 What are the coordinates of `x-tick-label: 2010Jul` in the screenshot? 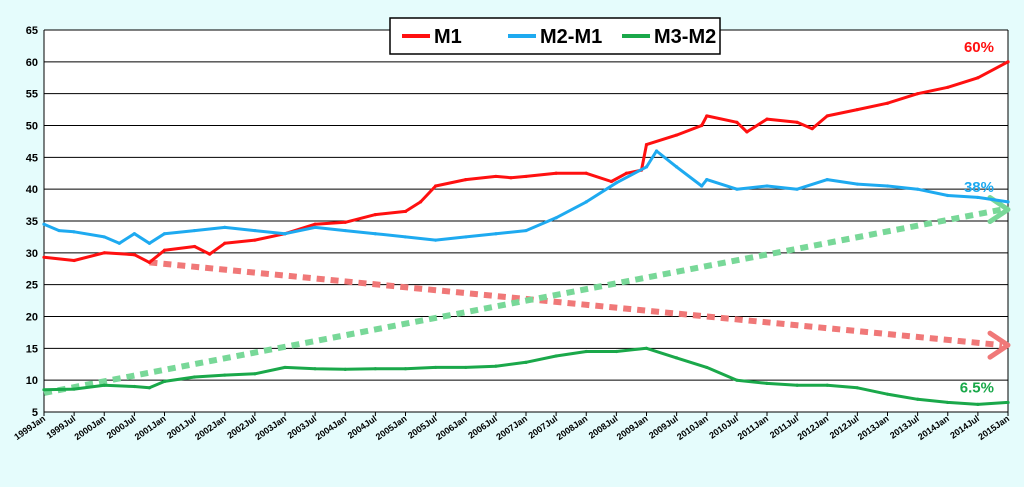 It's located at (723, 426).